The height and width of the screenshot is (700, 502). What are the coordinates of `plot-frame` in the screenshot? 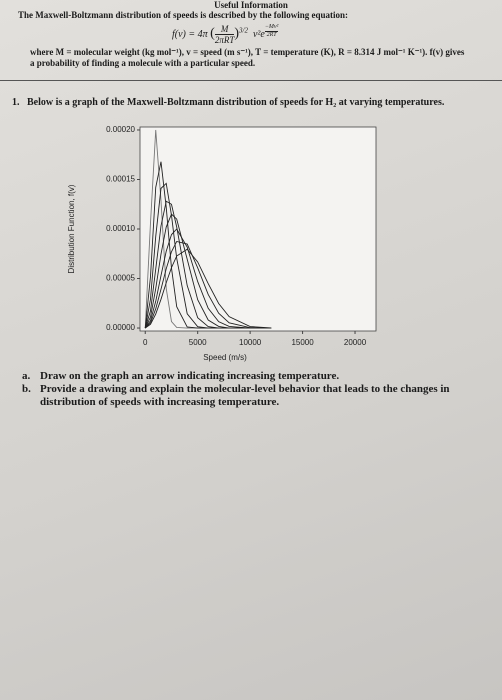 It's located at (258, 229).